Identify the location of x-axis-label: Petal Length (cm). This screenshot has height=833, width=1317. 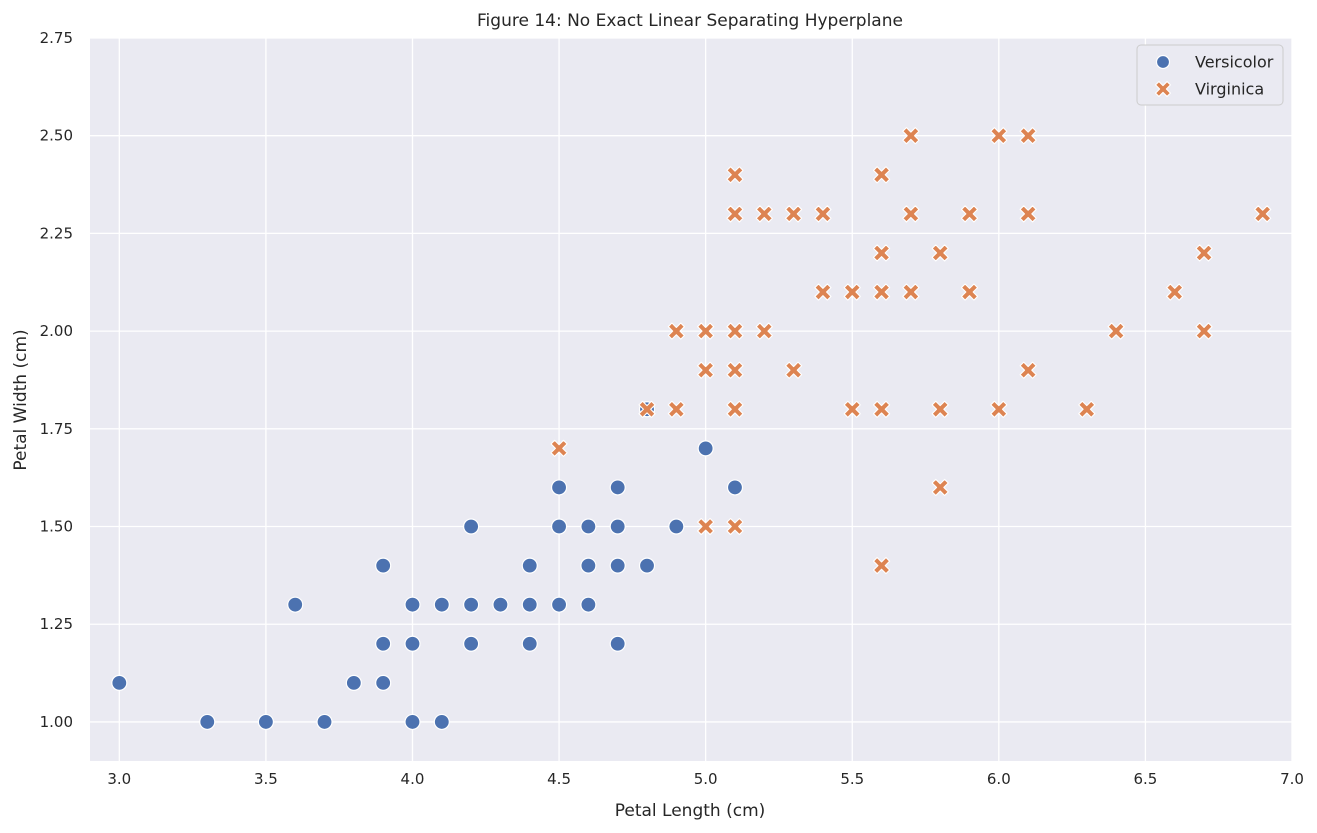
(690, 811).